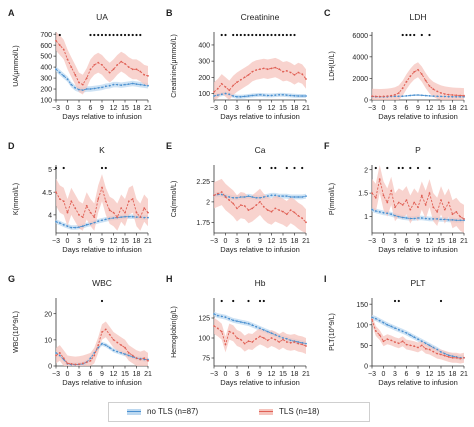  Describe the element at coordinates (174, 199) in the screenshot. I see `y-axis-label: Ca(mmol/L)` at that location.